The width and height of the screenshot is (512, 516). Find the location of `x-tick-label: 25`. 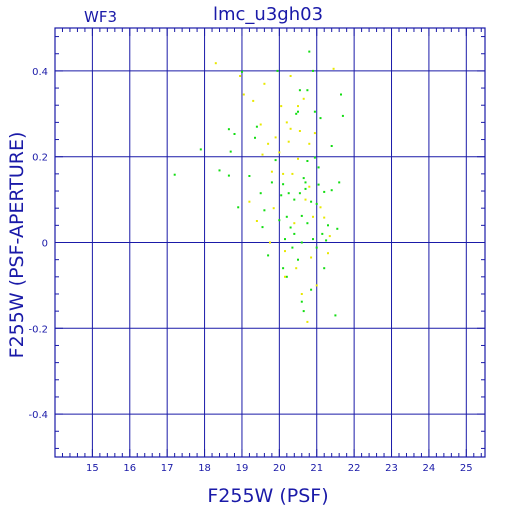

x-tick-label: 25 is located at coordinates (466, 468).